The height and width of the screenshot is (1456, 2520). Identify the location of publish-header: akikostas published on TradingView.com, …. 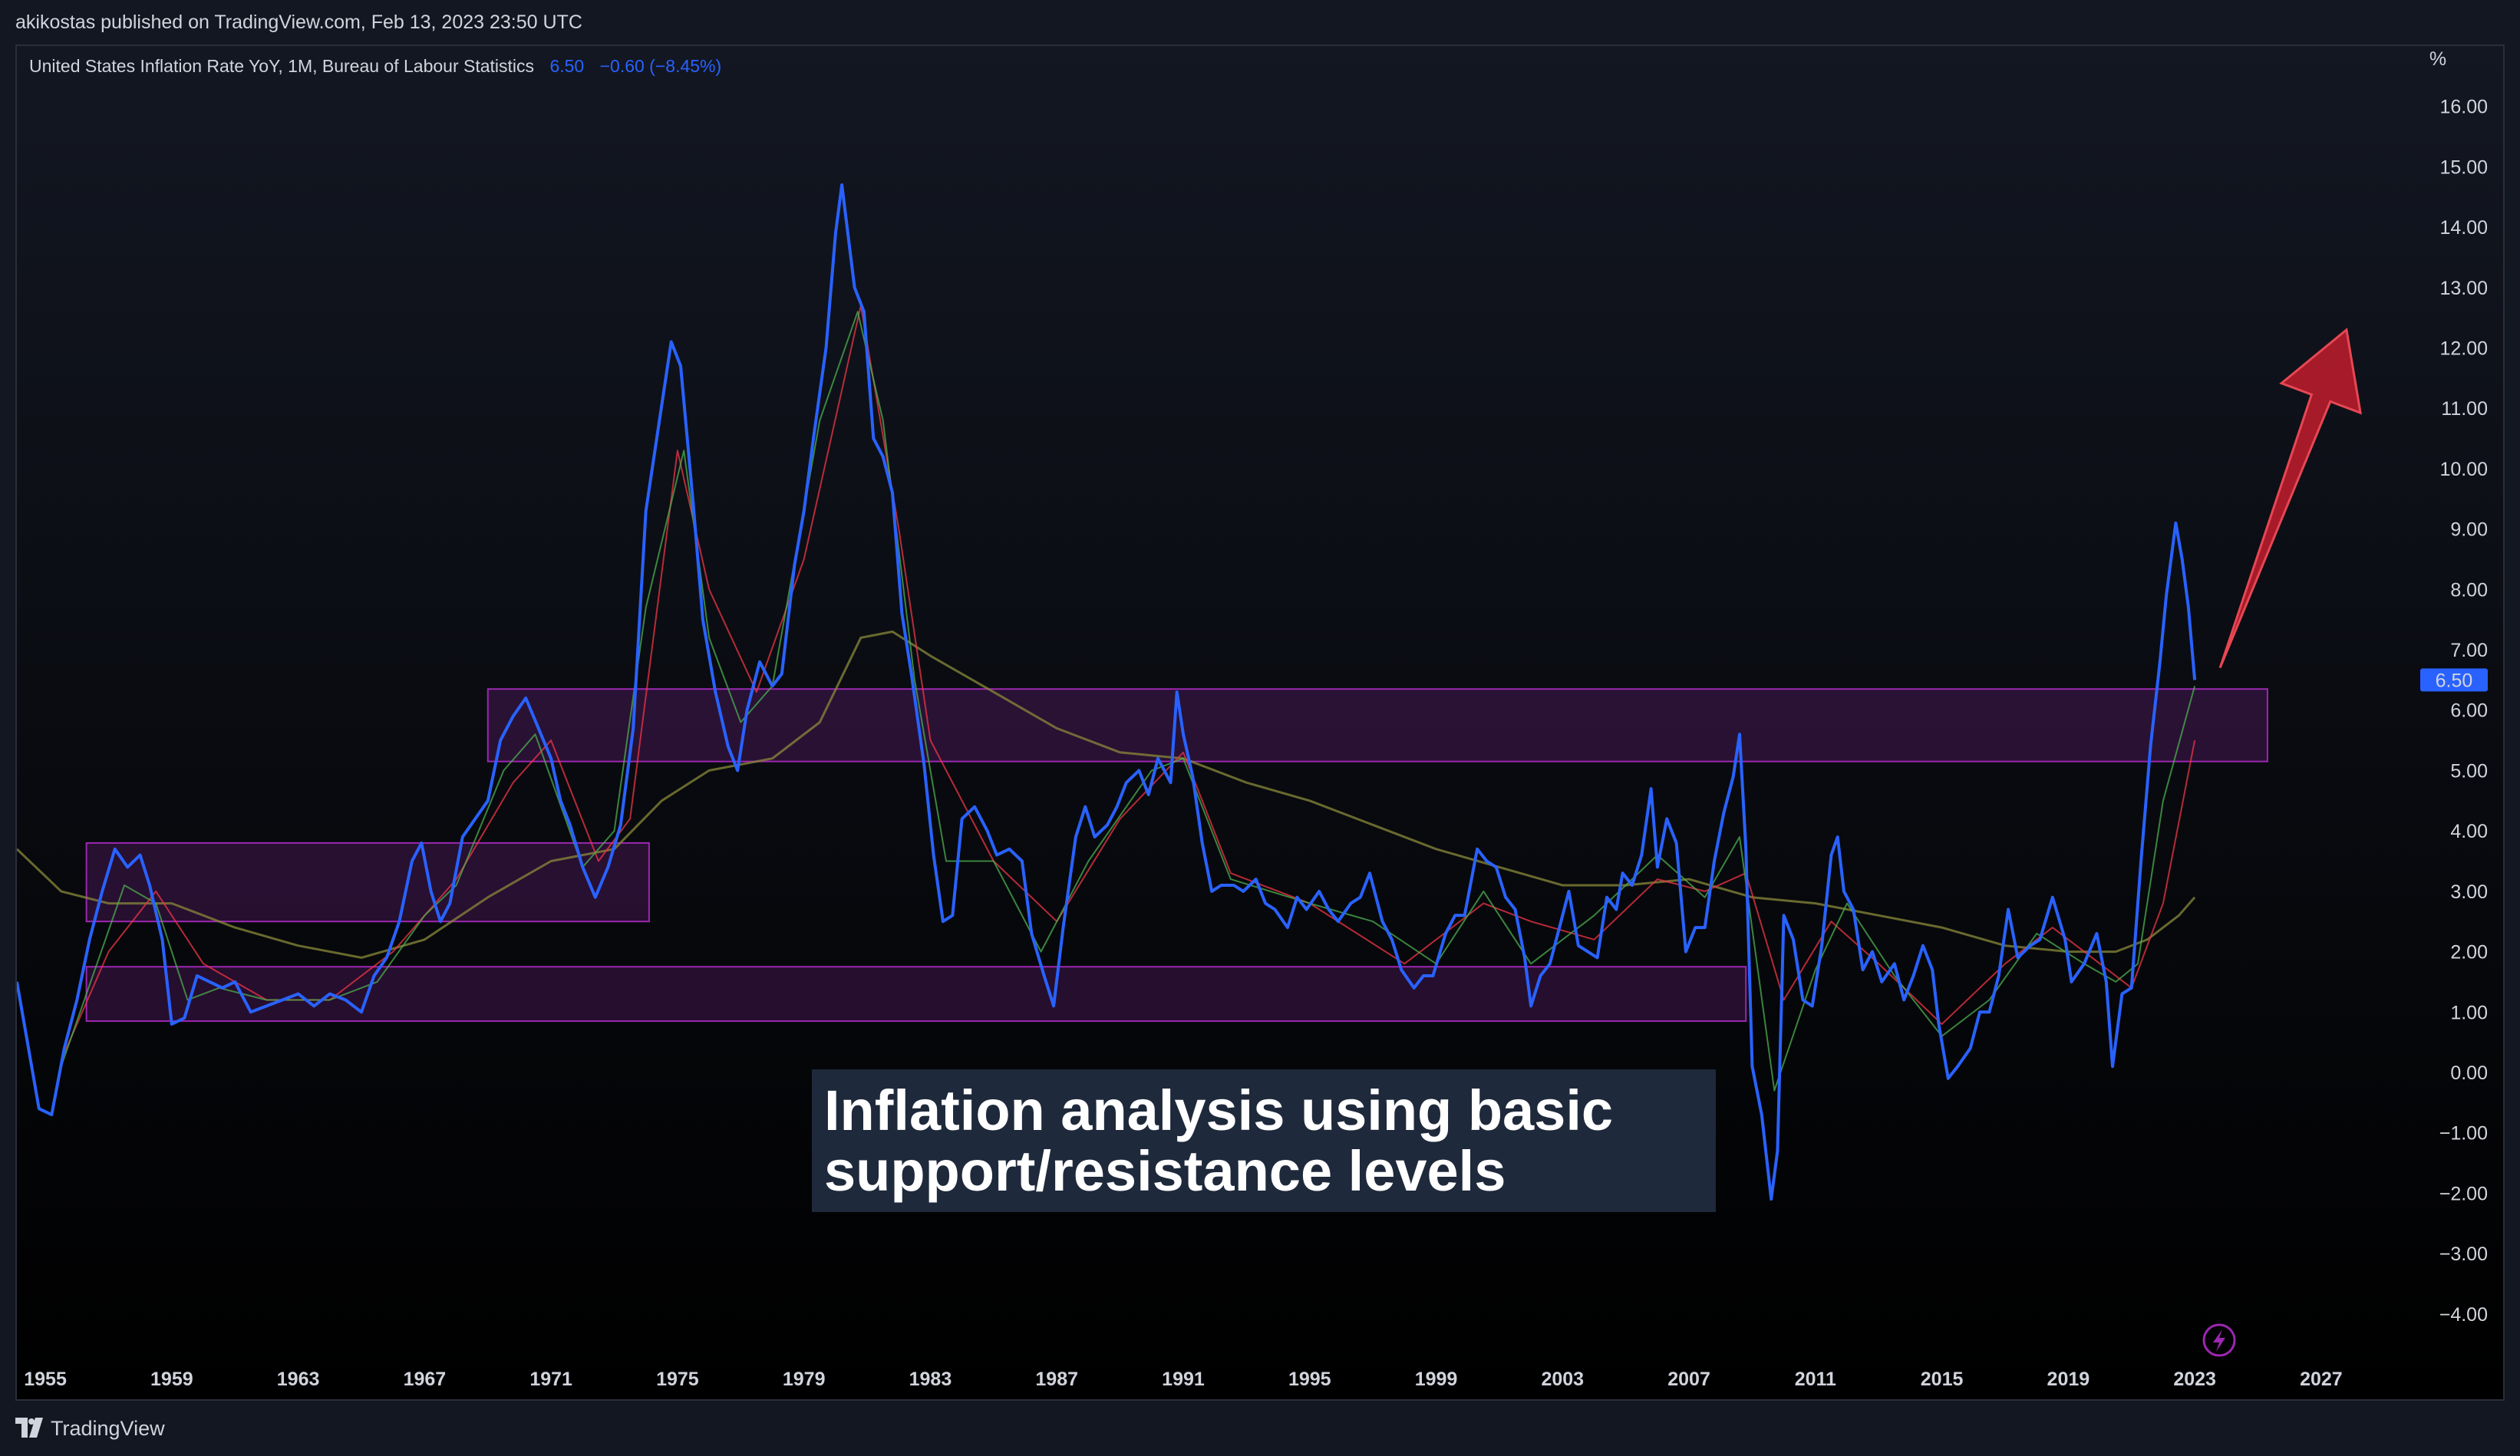
(1260, 22).